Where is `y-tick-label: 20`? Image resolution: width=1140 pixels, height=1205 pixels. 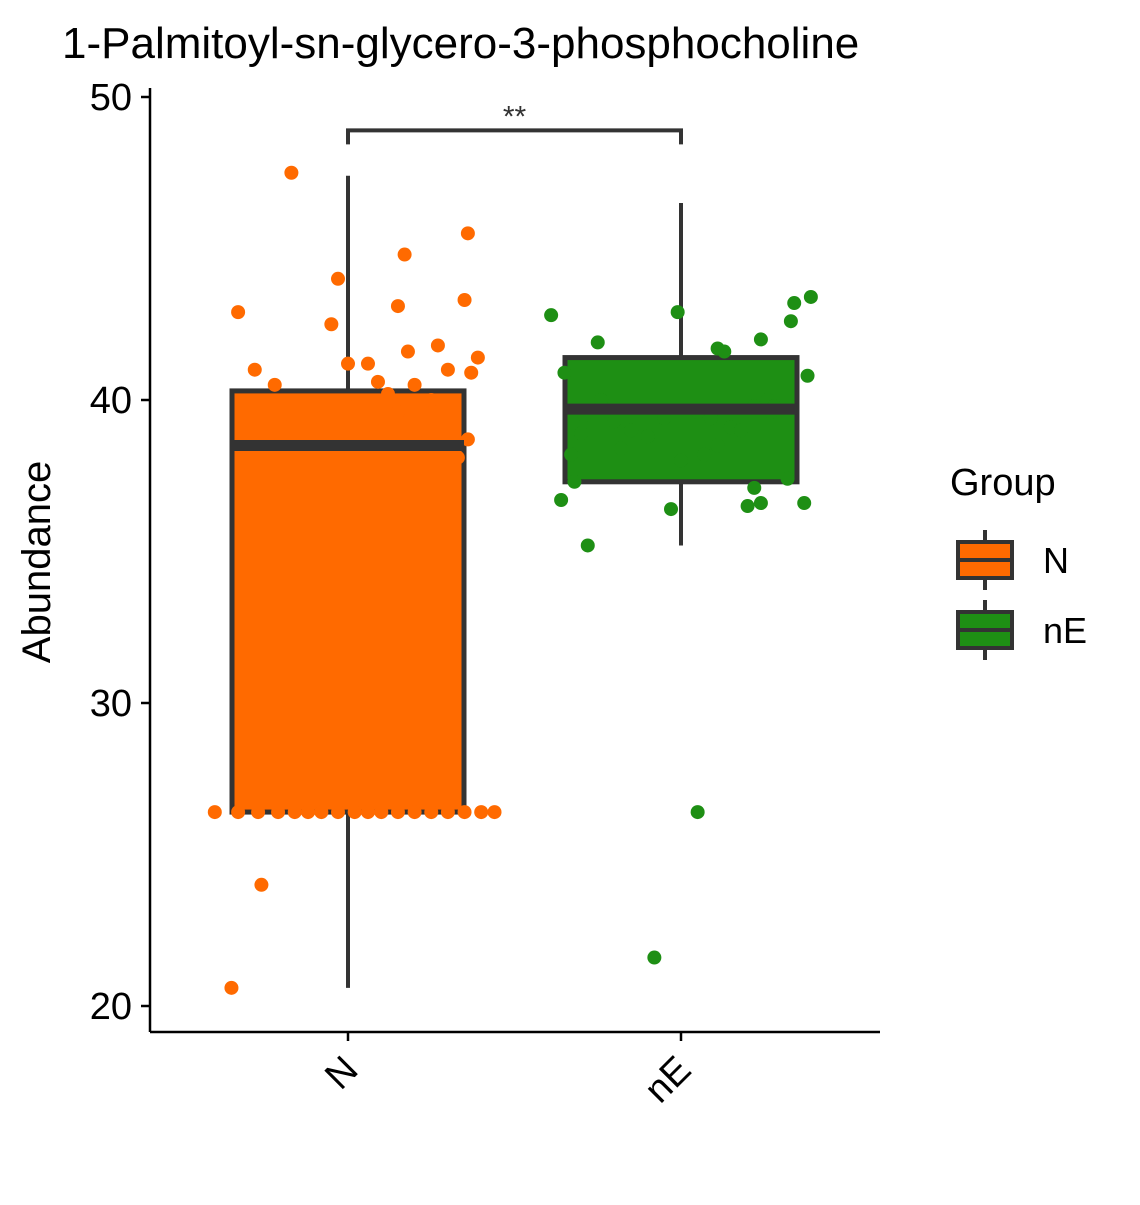 y-tick-label: 20 is located at coordinates (111, 1007).